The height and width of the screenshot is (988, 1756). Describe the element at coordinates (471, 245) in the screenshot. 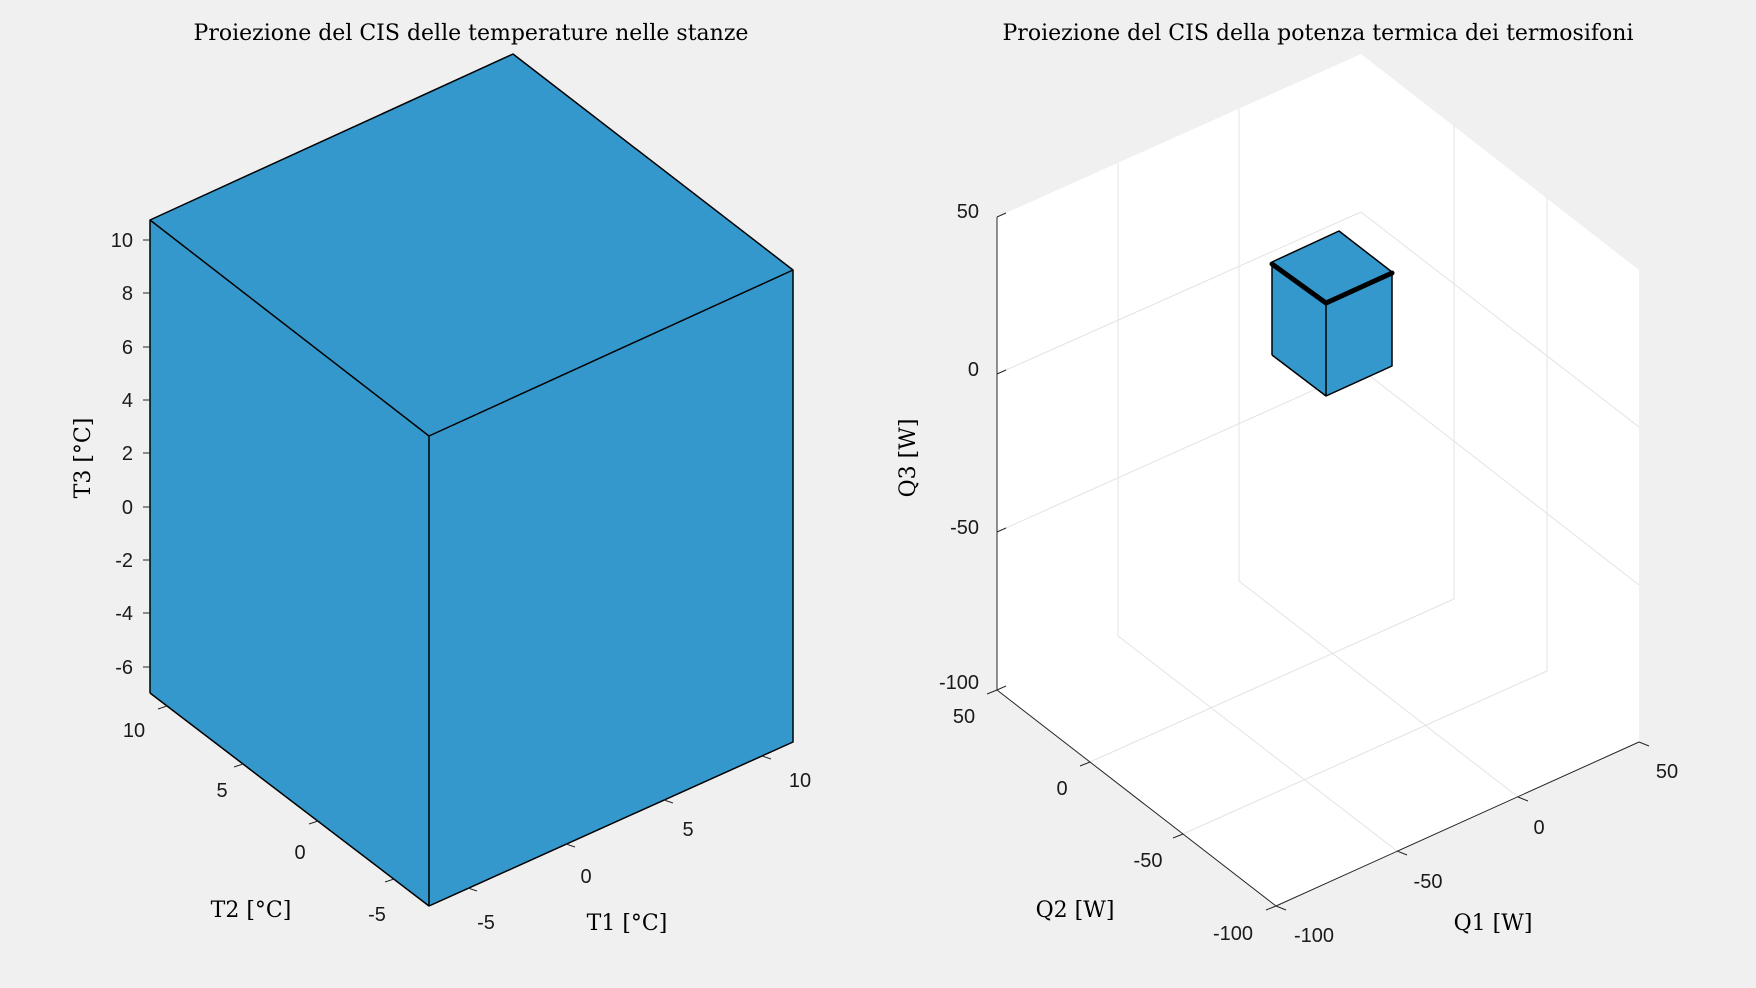

I see `box-top-face` at that location.